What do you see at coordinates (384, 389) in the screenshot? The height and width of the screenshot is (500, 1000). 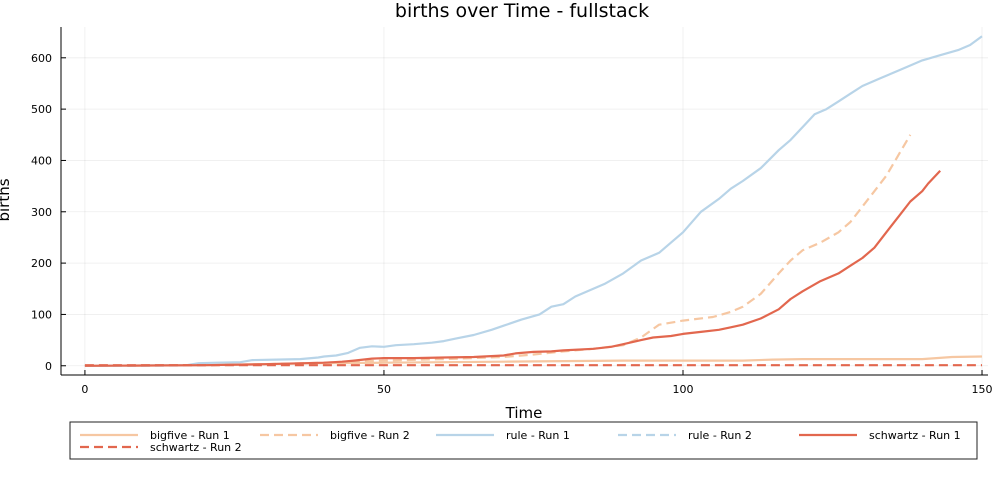 I see `x-tick-label: 50` at bounding box center [384, 389].